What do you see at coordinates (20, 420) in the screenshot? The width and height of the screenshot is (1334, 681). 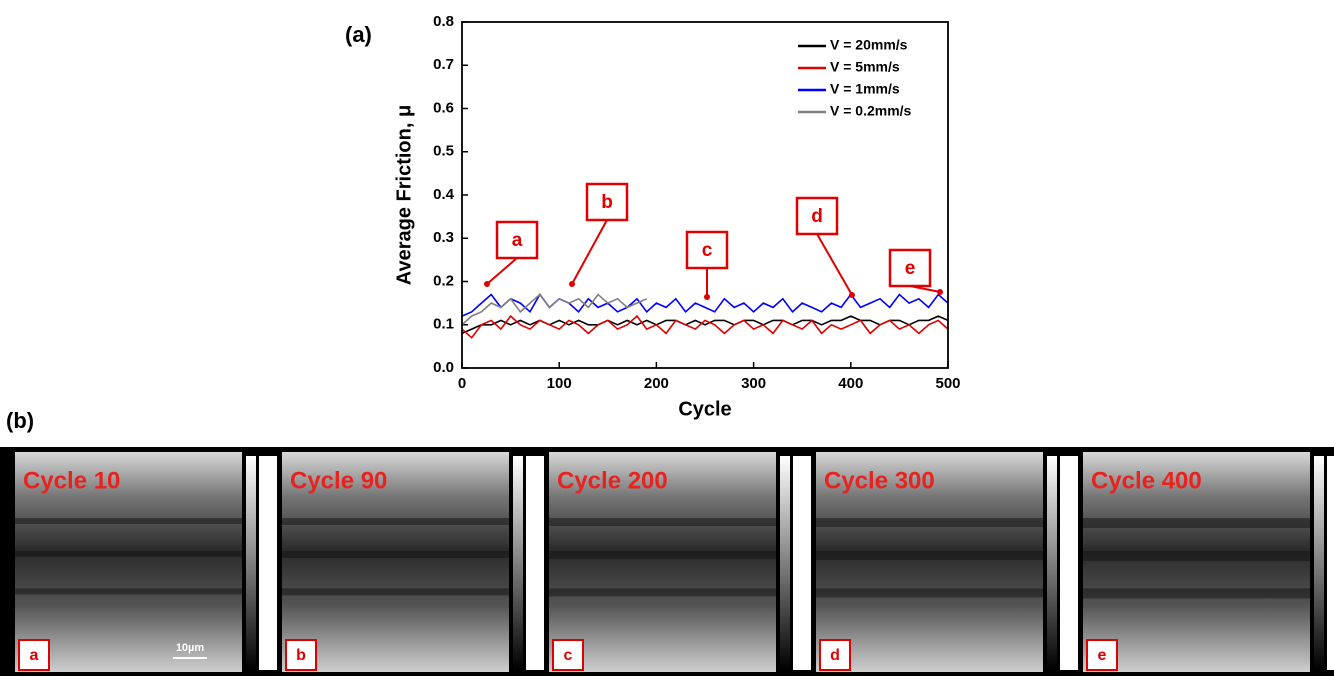 I see `panel-label: (b)` at bounding box center [20, 420].